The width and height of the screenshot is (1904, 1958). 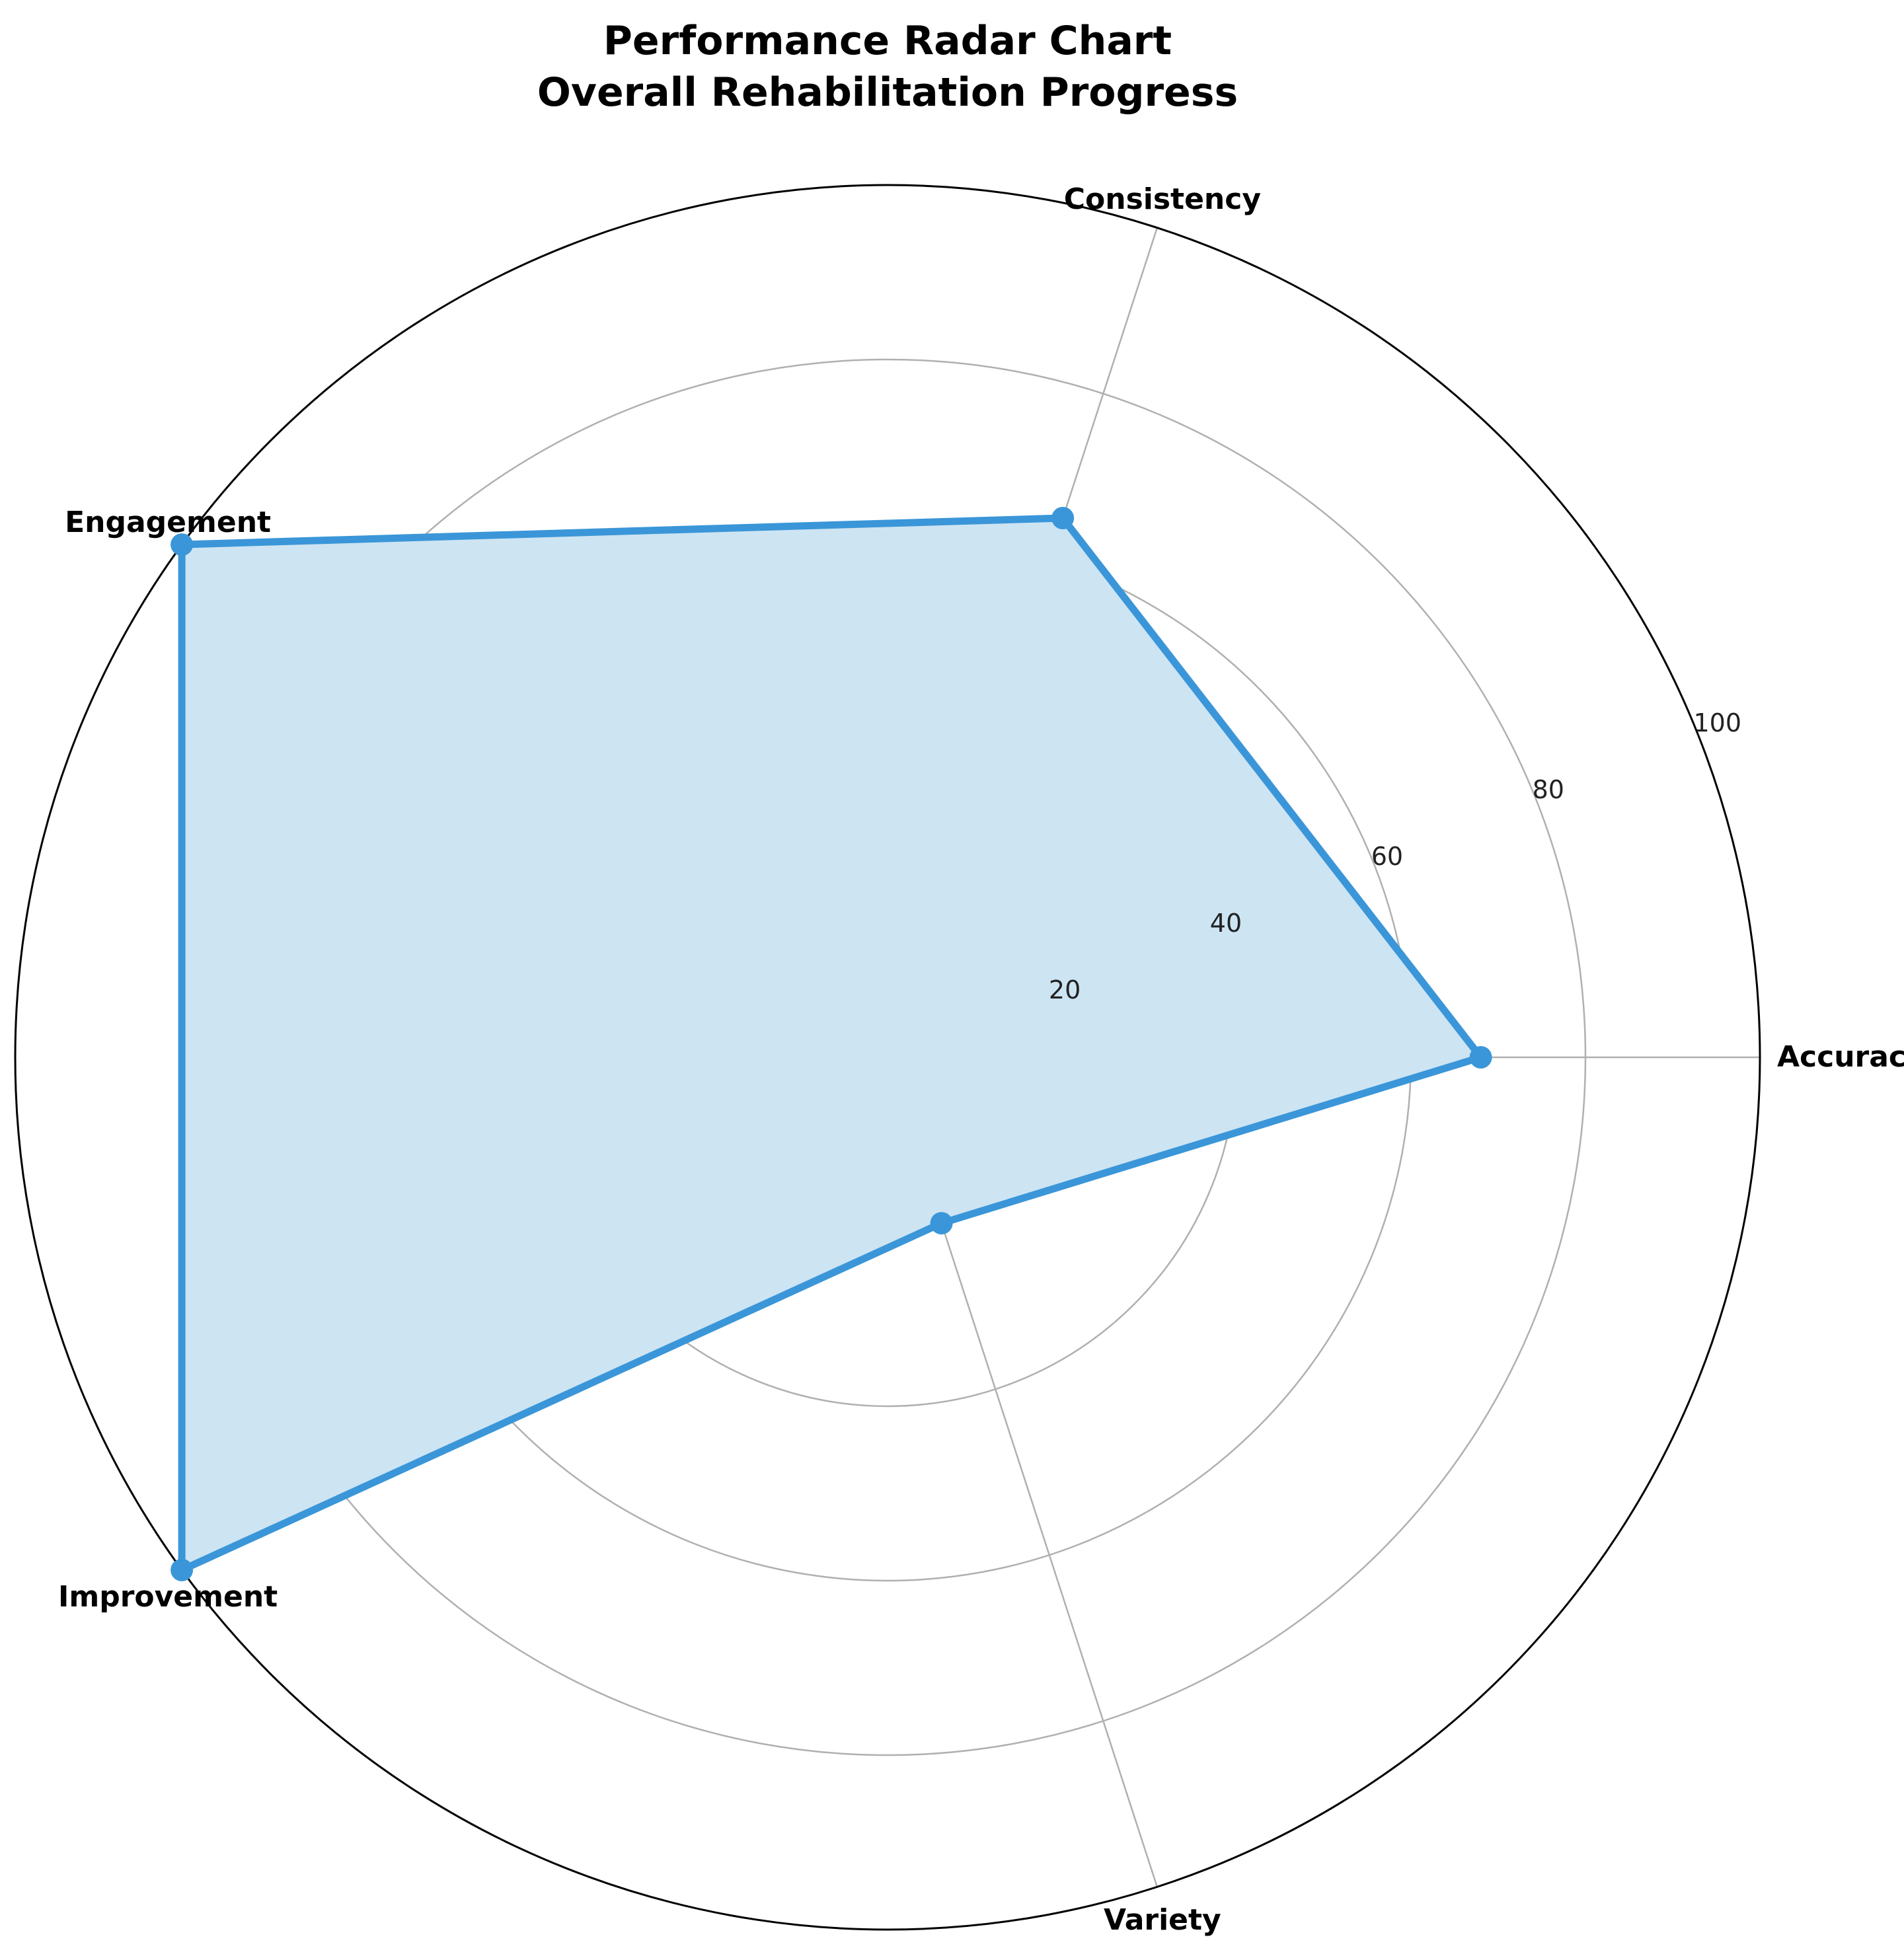 I want to click on radial-tick-label: 20, so click(x=1065, y=990).